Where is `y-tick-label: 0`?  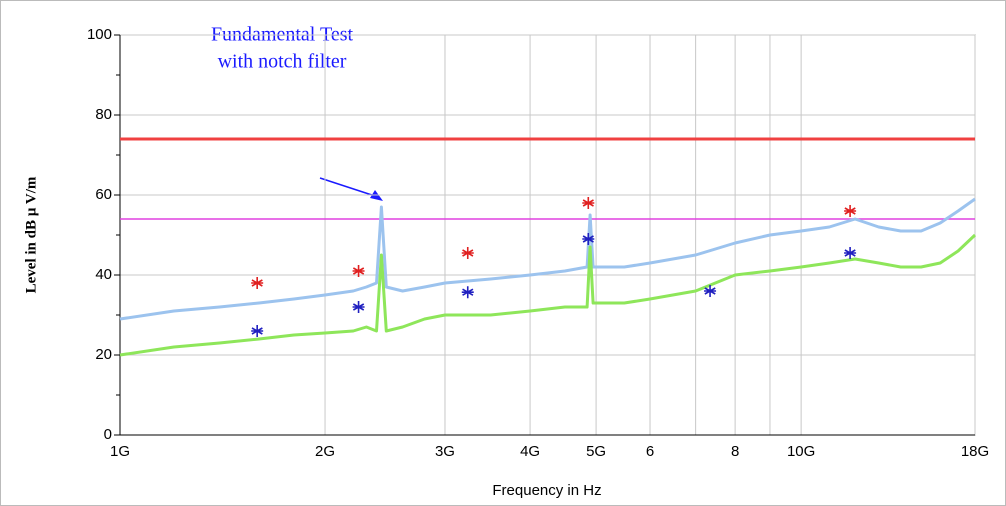 y-tick-label: 0 is located at coordinates (108, 434).